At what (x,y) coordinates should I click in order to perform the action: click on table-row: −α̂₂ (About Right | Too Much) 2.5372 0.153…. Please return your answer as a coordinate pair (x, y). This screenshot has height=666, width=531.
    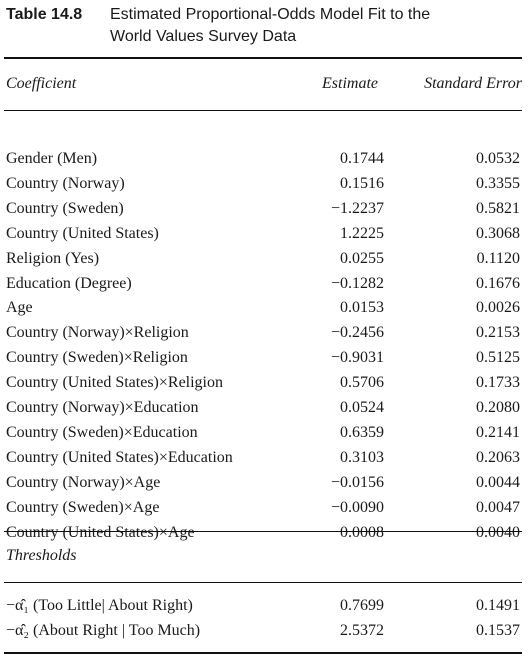
    Looking at the image, I should click on (264, 631).